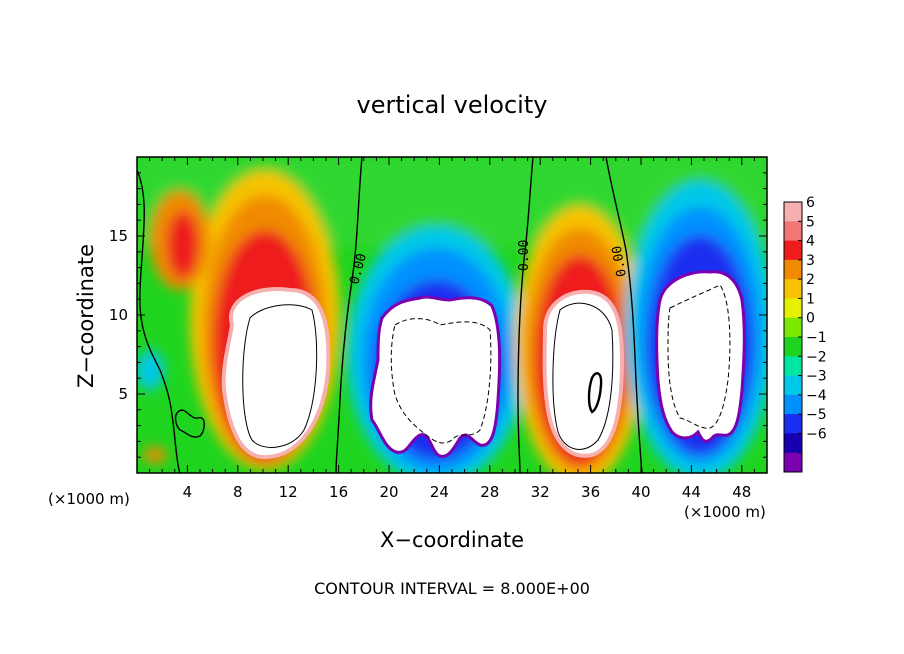 This screenshot has width=904, height=654. I want to click on zero-contour-a, so click(159, 321).